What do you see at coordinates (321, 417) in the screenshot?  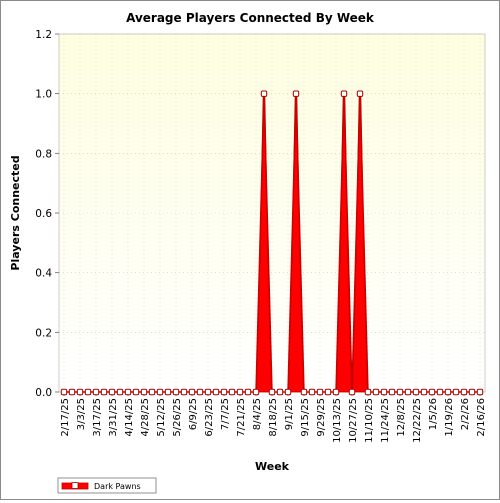 I see `x-tick-label: 9/29/25` at bounding box center [321, 417].